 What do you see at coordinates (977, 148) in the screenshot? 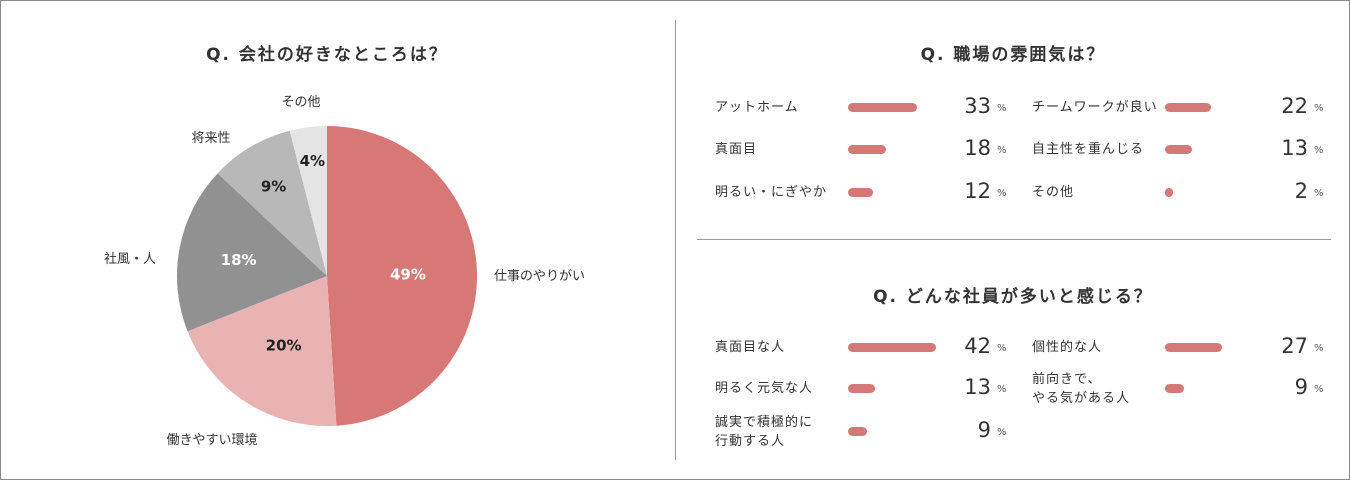
I see `bar-value: 18` at bounding box center [977, 148].